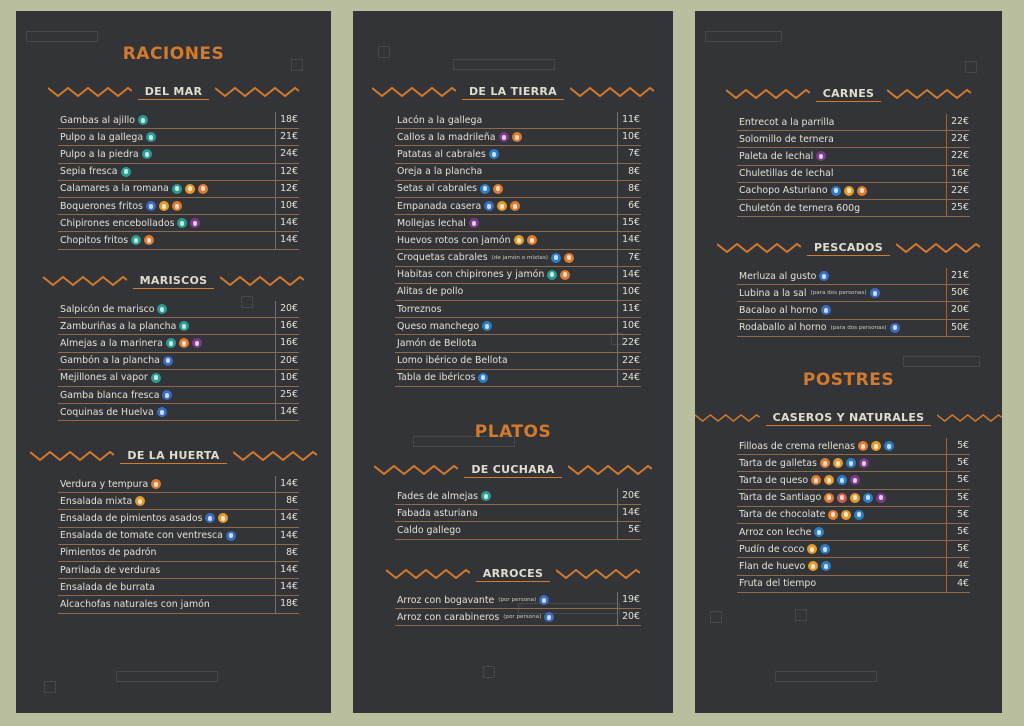 This screenshot has height=726, width=1024. I want to click on section-header: DE LA TIERRA, so click(513, 92).